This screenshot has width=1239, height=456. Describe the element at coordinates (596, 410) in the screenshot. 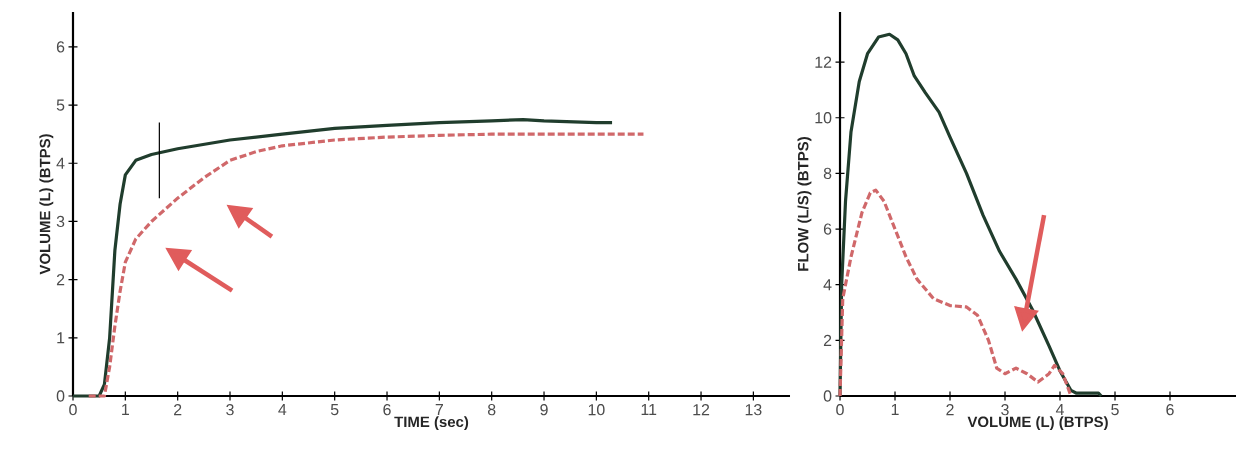

I see `x-tick-label: 10` at that location.